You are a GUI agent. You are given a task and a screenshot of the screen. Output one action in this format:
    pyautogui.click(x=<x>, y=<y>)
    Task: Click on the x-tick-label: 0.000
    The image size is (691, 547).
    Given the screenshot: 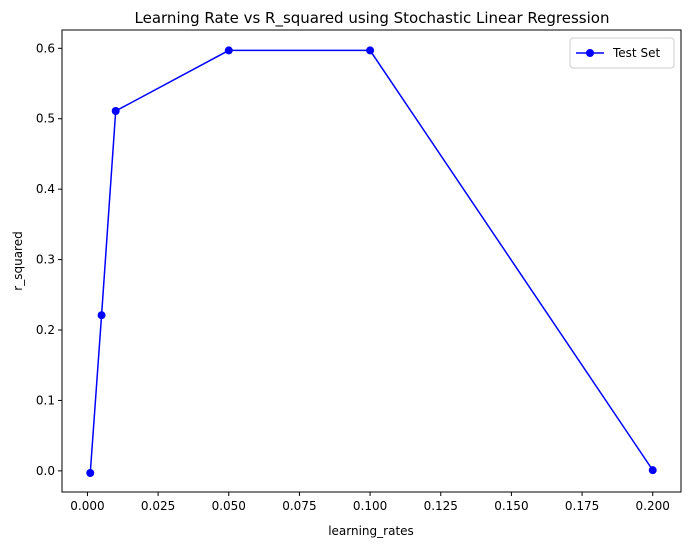 What is the action you would take?
    pyautogui.click(x=87, y=506)
    